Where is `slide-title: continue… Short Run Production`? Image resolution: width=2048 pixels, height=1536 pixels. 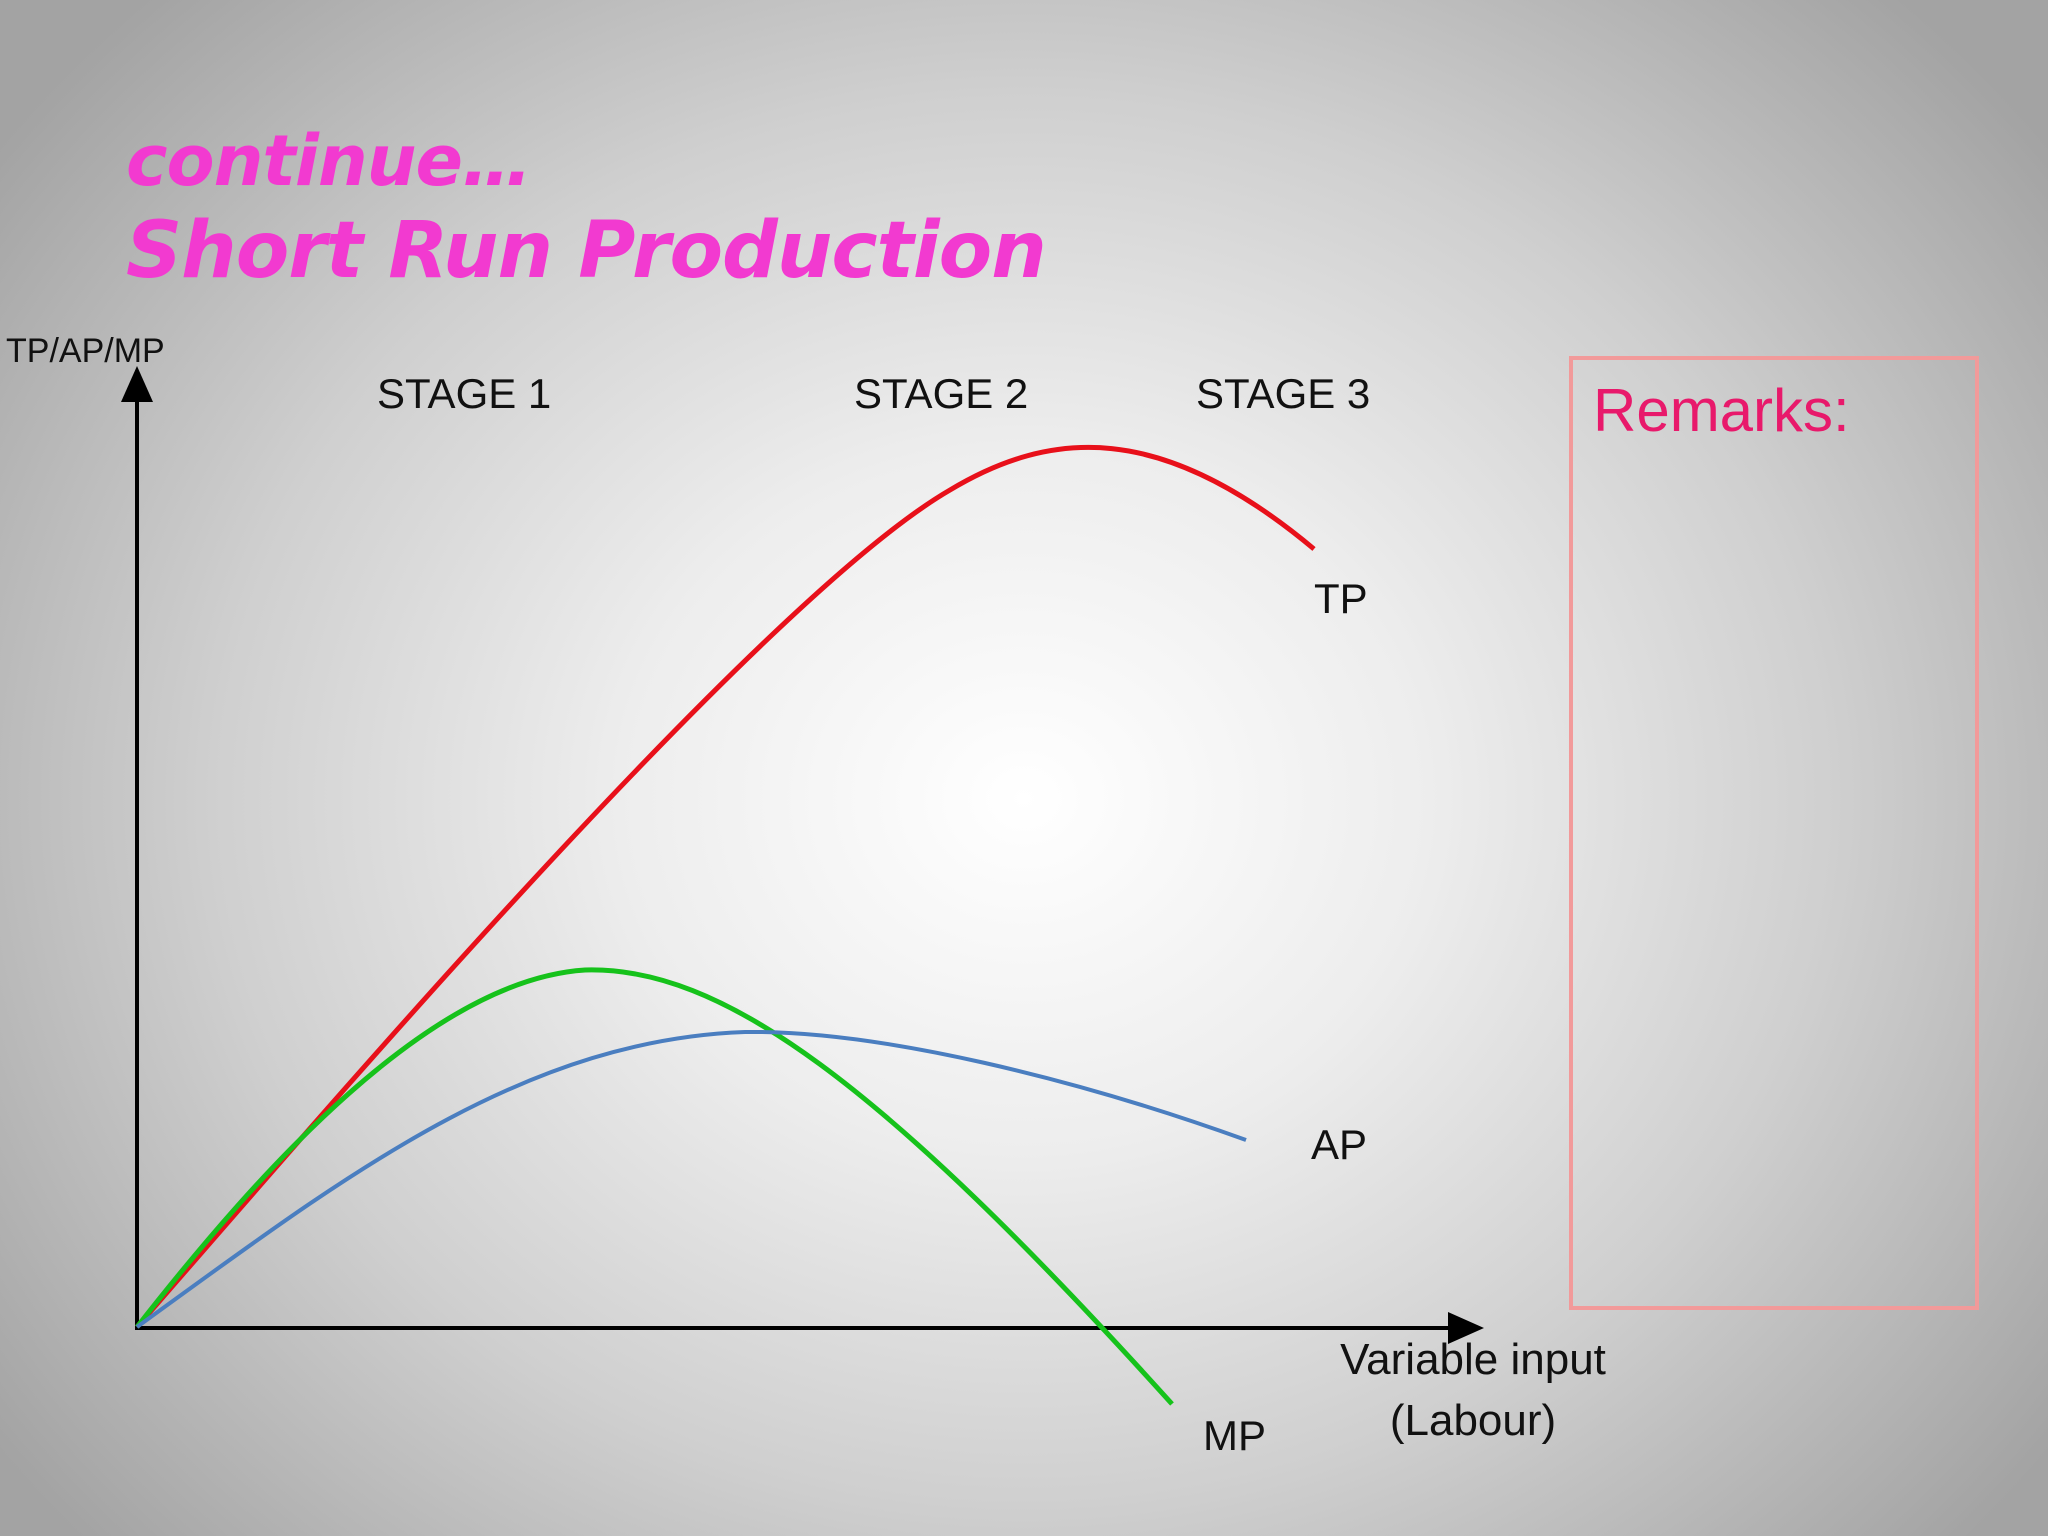
slide-title: continue… Short Run Production is located at coordinates (586, 208).